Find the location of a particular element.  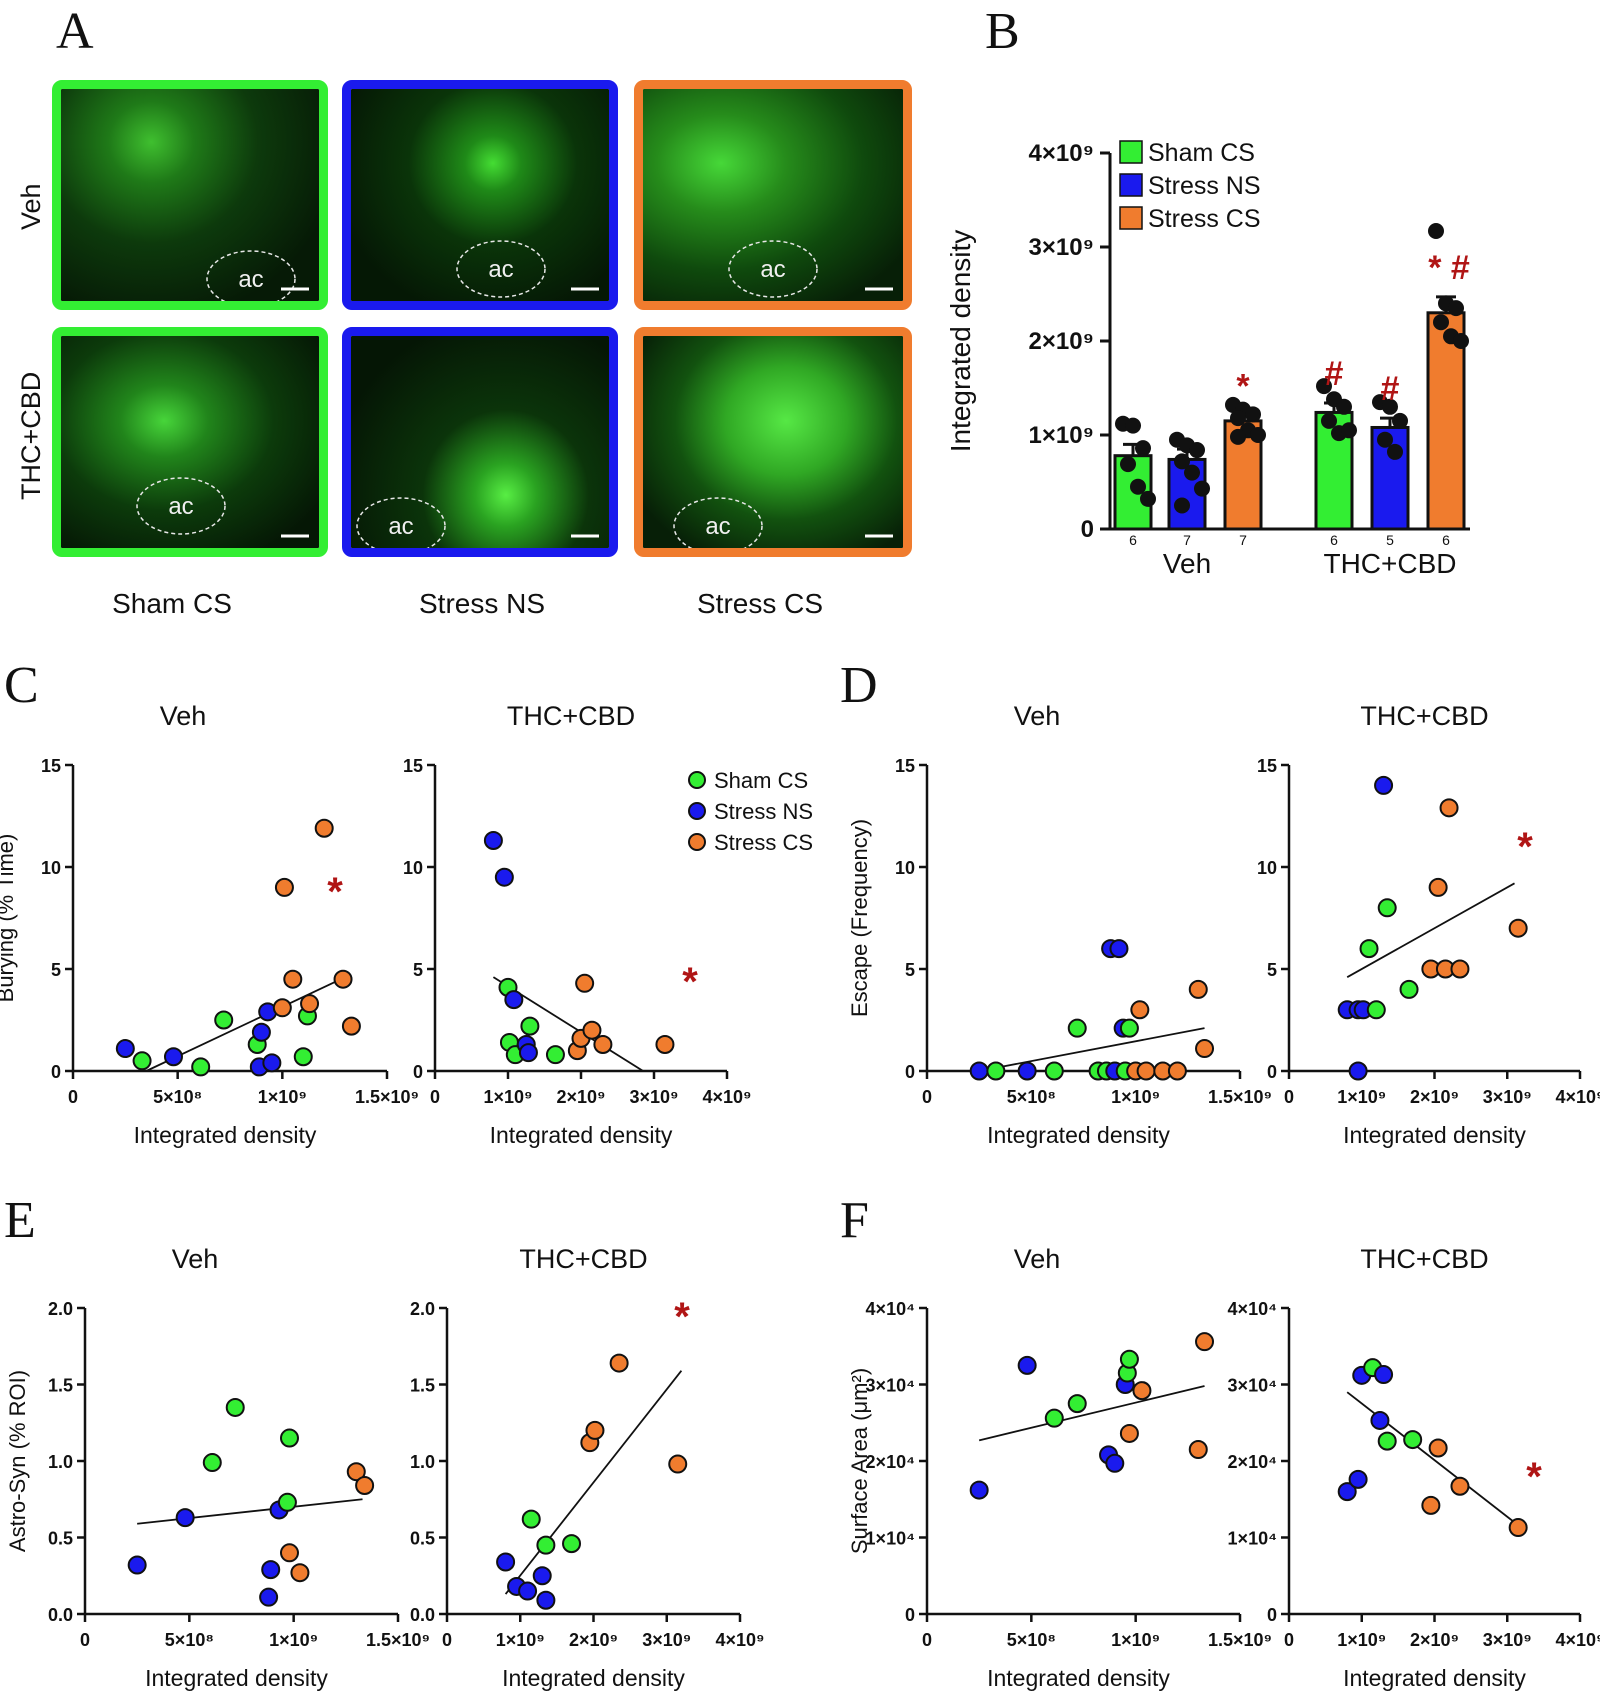

x-tick-label: 1.5×10⁹ is located at coordinates (1240, 1640).